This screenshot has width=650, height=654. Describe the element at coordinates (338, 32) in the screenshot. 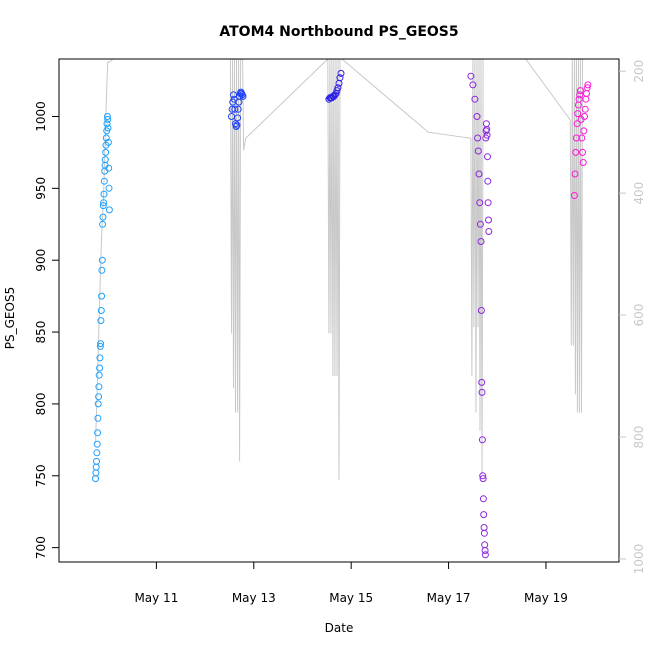

I see `chart-title: ATOM4 Northbound PS_GEOS5` at that location.